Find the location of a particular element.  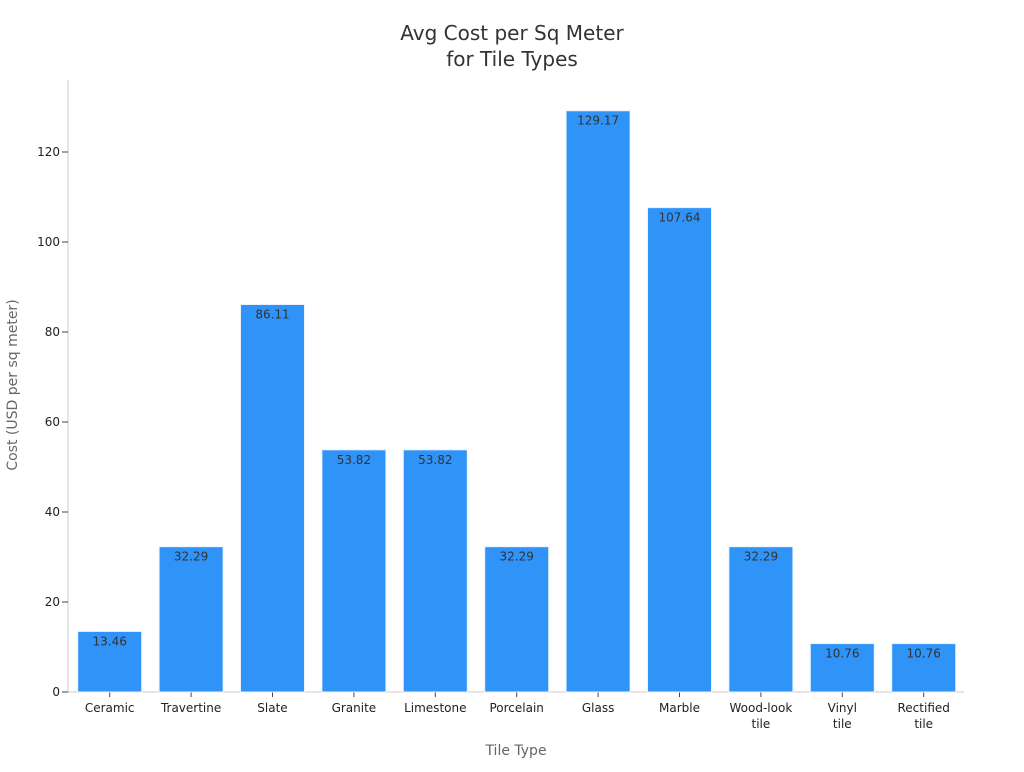

bar-value-label: 107.64 is located at coordinates (680, 218).